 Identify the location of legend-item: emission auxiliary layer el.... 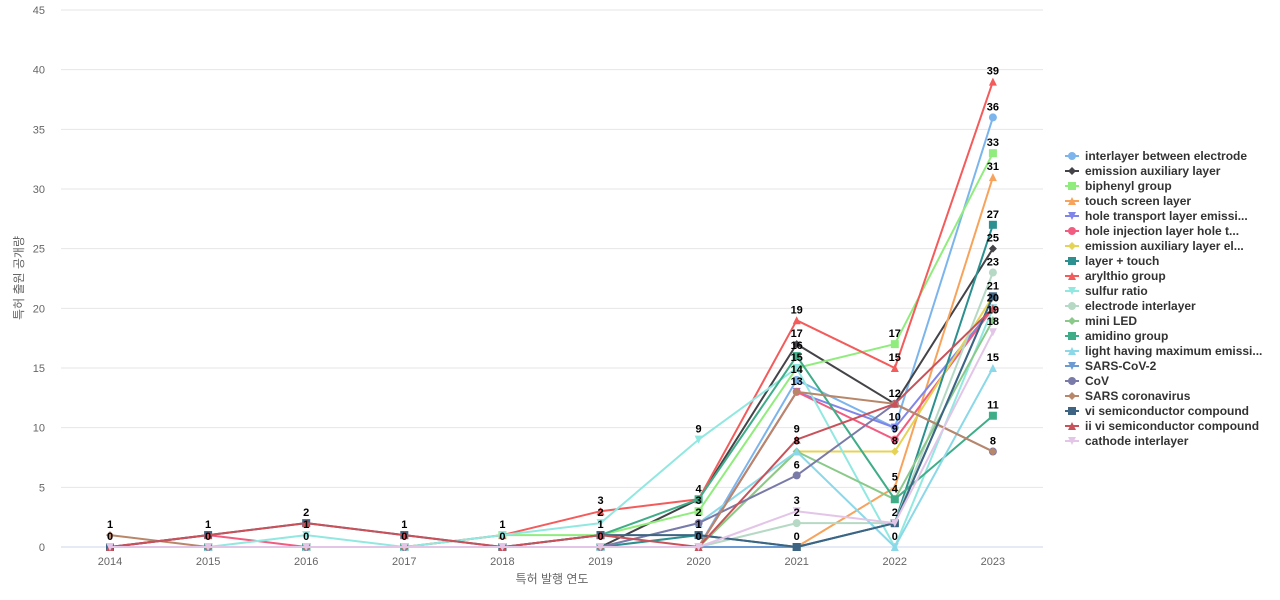
(1154, 246).